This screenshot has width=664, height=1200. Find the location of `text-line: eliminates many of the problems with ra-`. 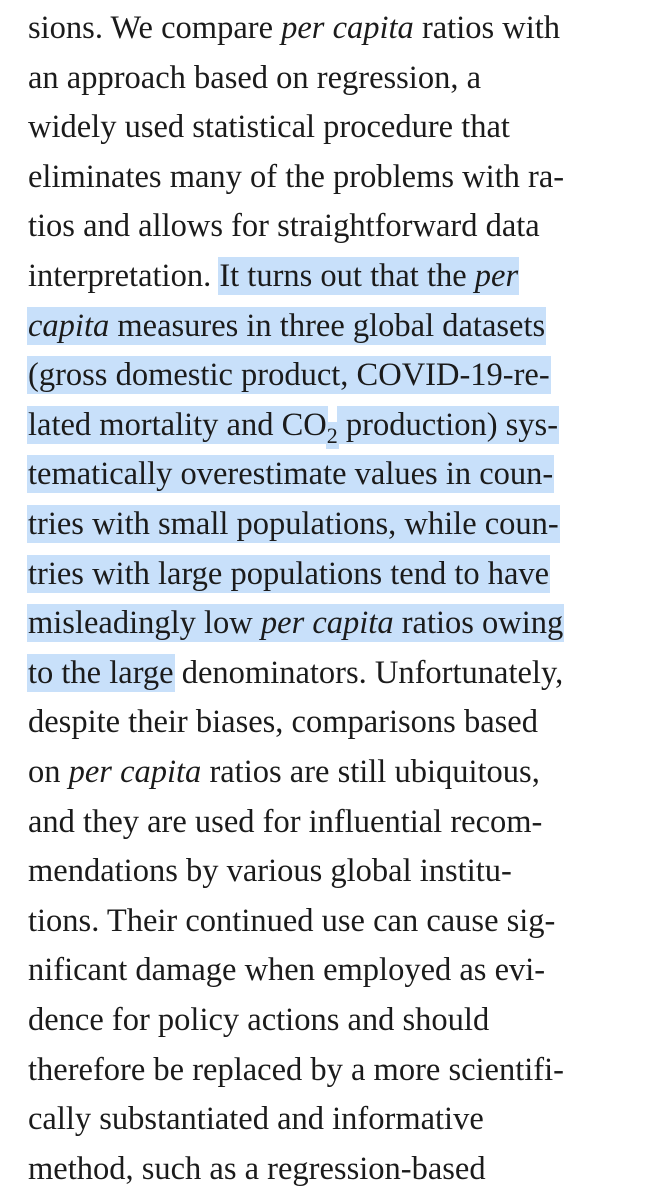

text-line: eliminates many of the problems with ra- is located at coordinates (343, 177).